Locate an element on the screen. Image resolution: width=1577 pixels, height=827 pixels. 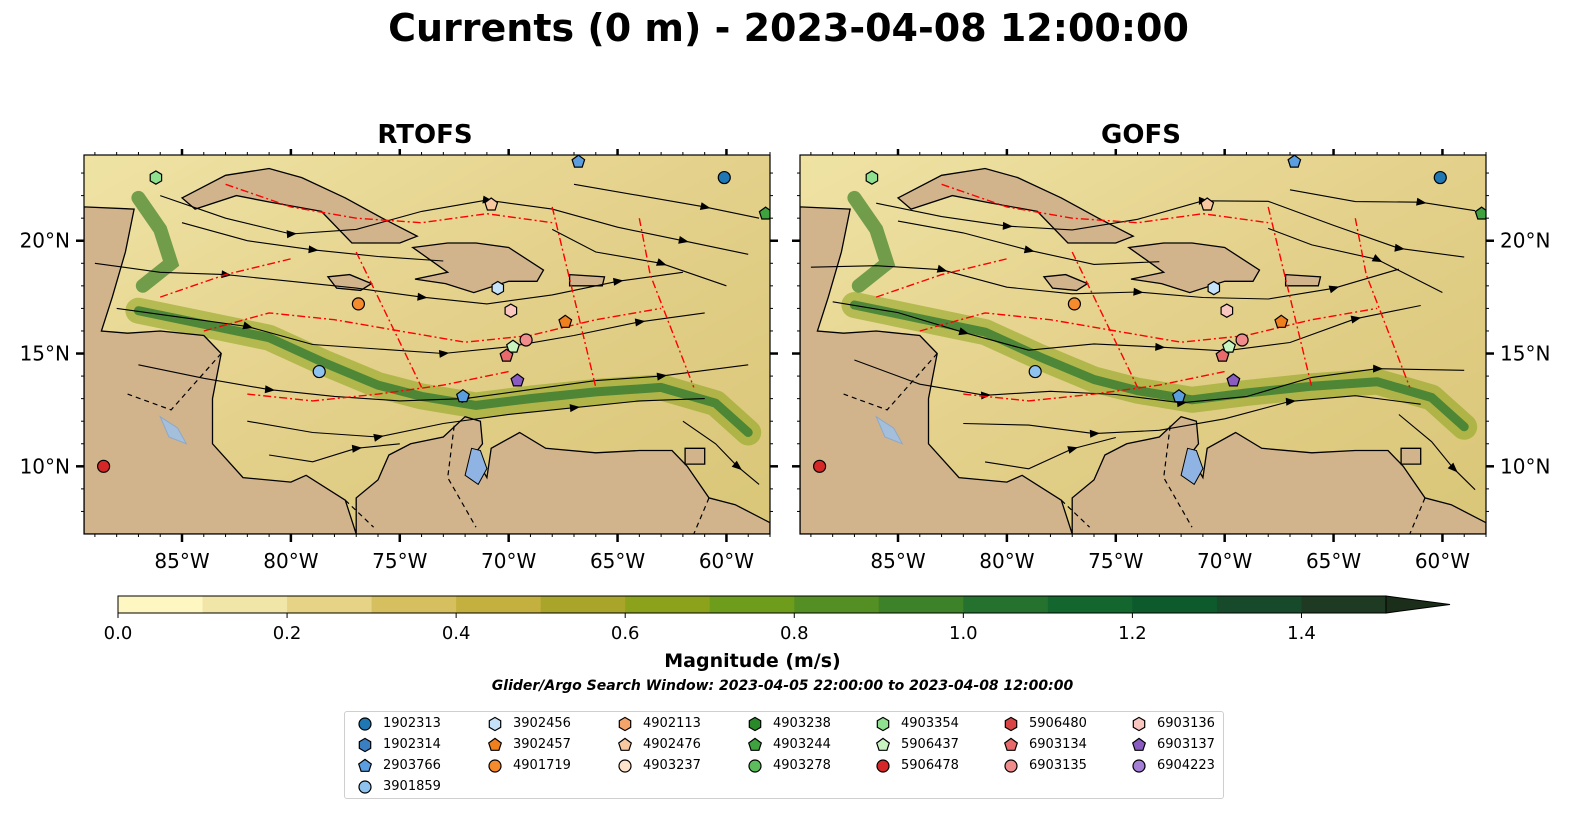
colorbar: 0.0 0.2 0.4 0.6 0.8 1.0 1.2 1.4 is located at coordinates (777, 619).